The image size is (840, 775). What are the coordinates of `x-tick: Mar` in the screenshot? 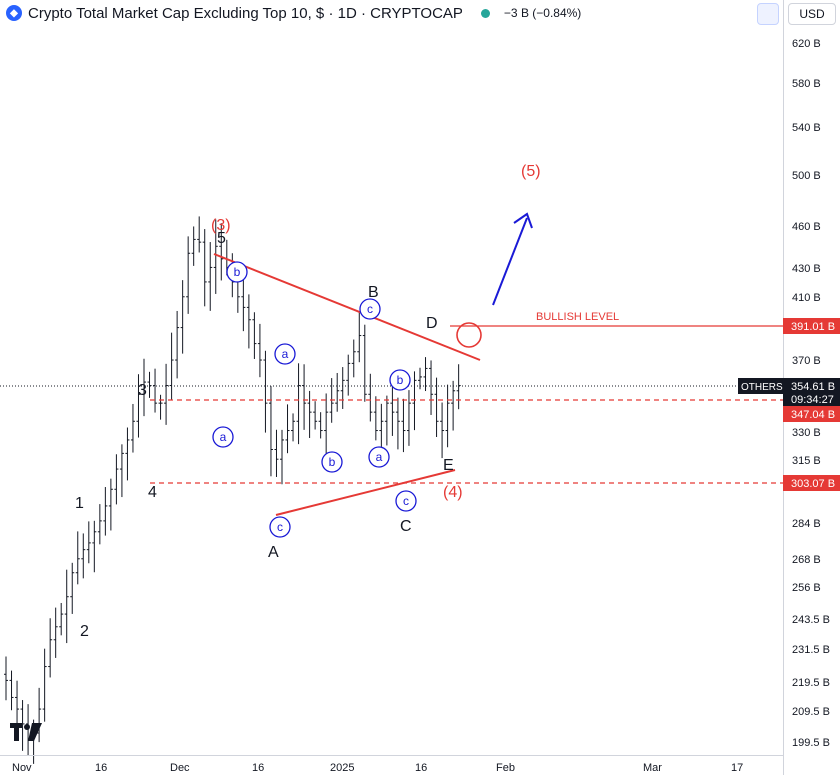 It's located at (652, 768).